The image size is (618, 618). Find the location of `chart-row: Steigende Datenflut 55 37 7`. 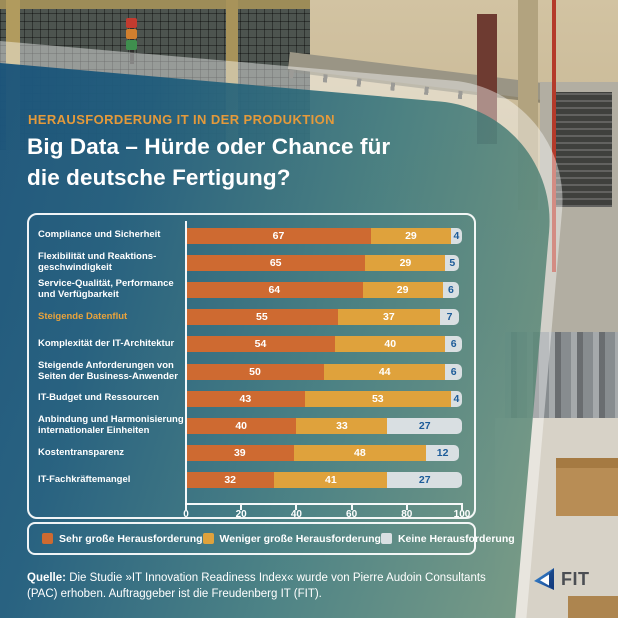

chart-row: Steigende Datenflut 55 37 7 is located at coordinates (251, 317).